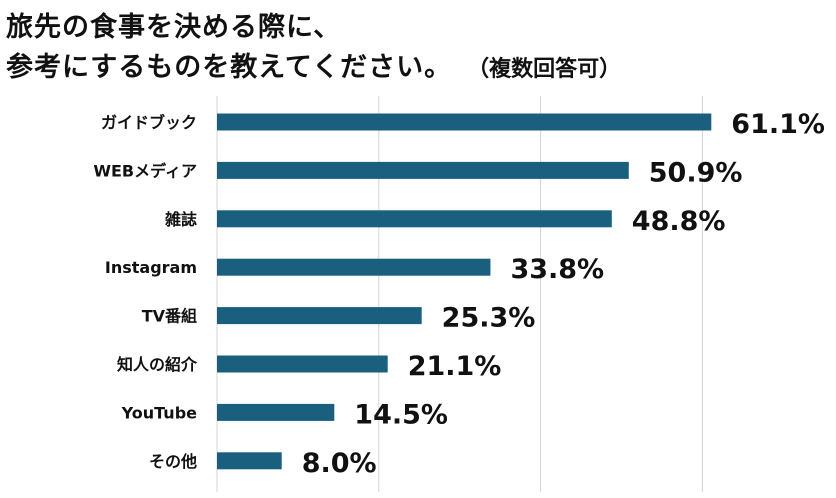 This screenshot has width=836, height=498. What do you see at coordinates (778, 124) in the screenshot?
I see `value-label: 61.1%` at bounding box center [778, 124].